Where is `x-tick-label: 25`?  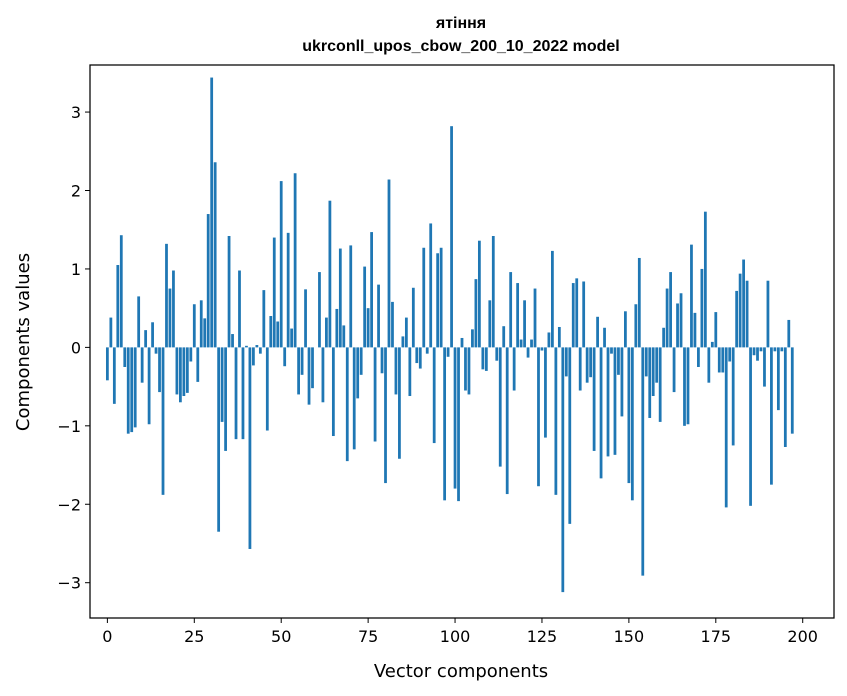 x-tick-label: 25 is located at coordinates (194, 636).